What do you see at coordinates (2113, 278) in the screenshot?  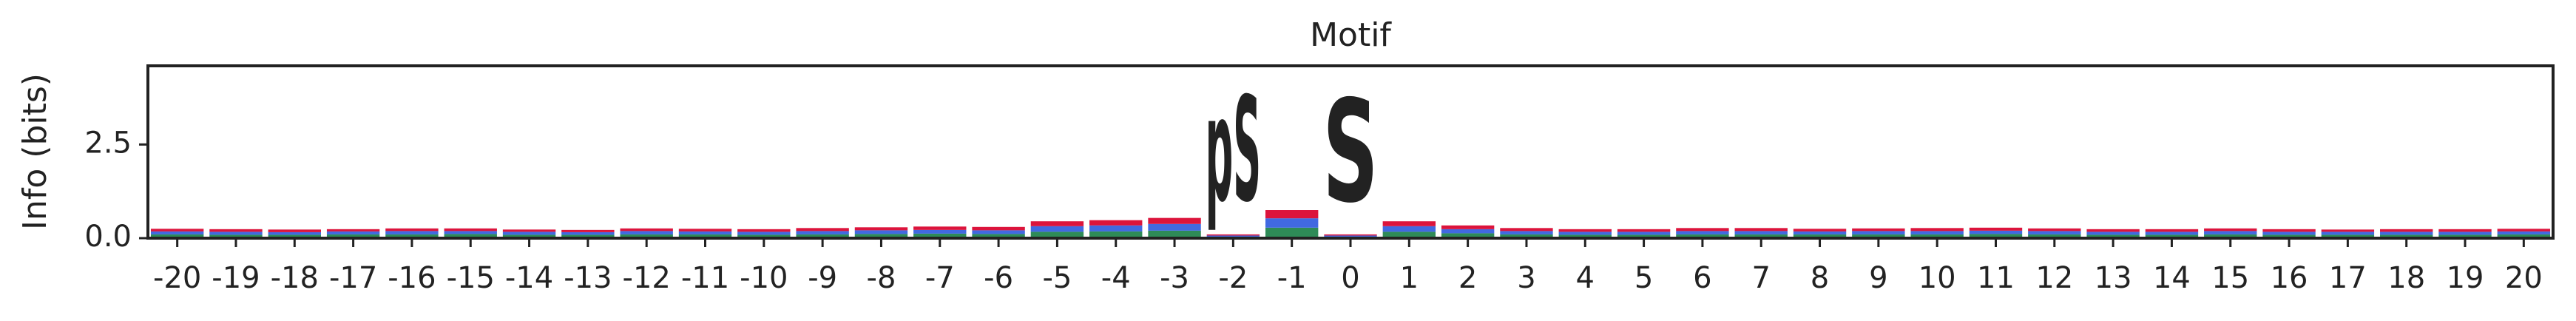 I see `x-tick-label: 13` at bounding box center [2113, 278].